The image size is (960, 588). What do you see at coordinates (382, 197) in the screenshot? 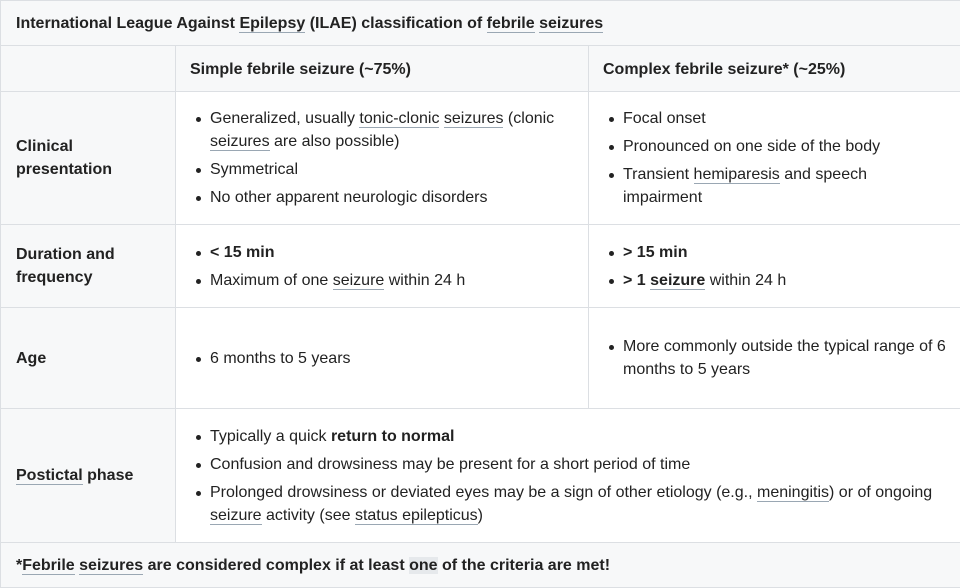
I see `list-item: No other apparent neurologic disorders` at bounding box center [382, 197].